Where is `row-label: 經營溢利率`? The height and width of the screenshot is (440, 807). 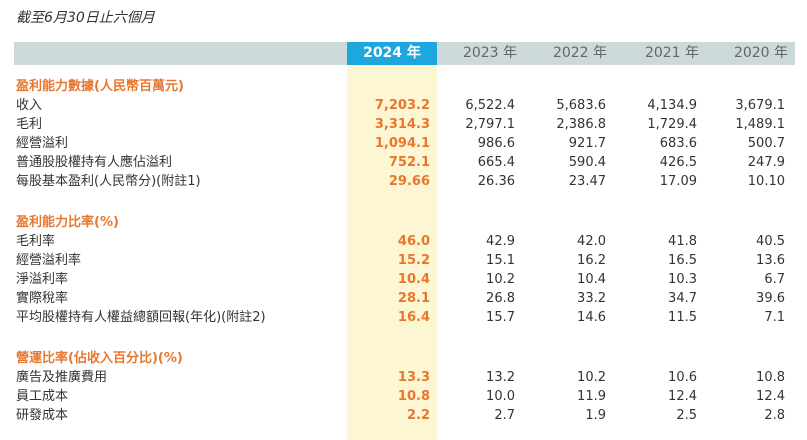
row-label: 經營溢利率 is located at coordinates (49, 260).